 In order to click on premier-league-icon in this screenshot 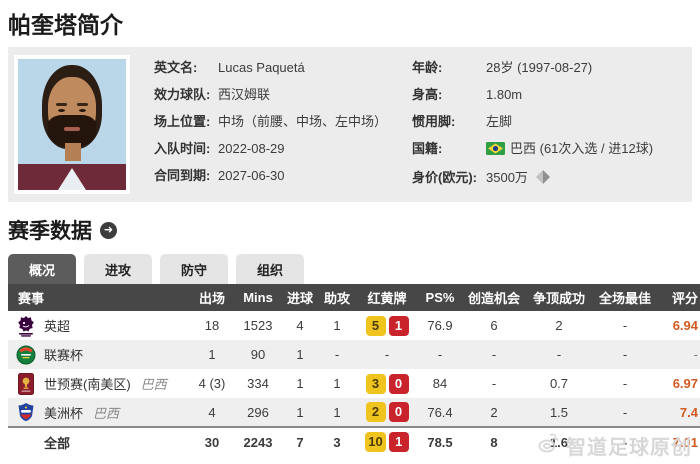, I will do `click(26, 326)`.